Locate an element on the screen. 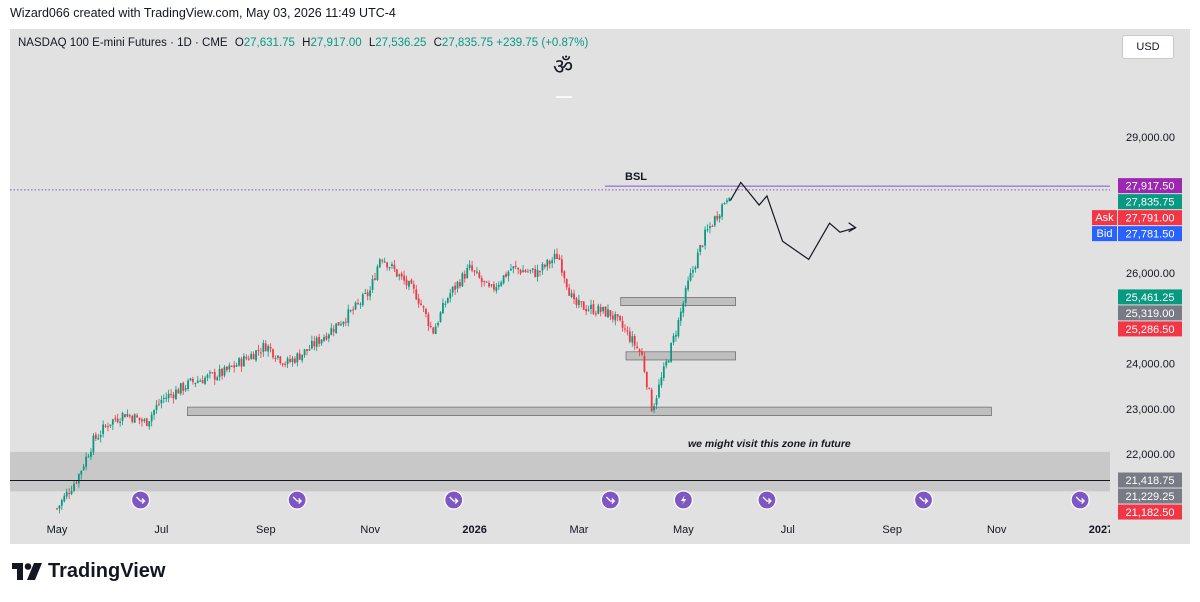 This screenshot has width=1200, height=602. price-tag-value: 21,182.50 is located at coordinates (1150, 513).